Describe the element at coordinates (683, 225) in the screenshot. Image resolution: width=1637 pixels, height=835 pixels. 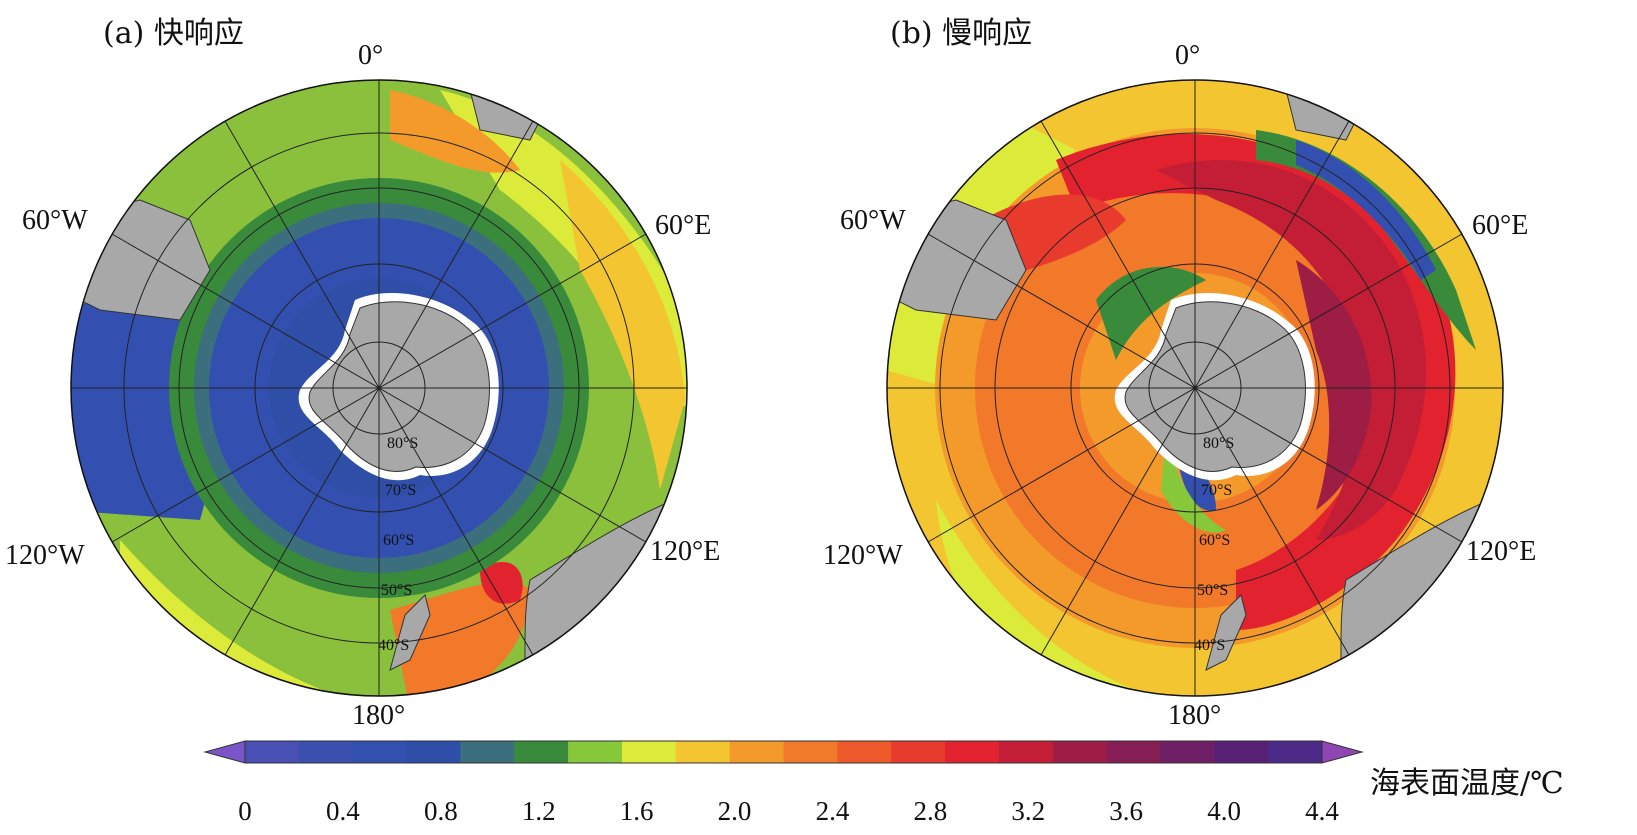
I see `panel-a-label-60e: 60°E` at that location.